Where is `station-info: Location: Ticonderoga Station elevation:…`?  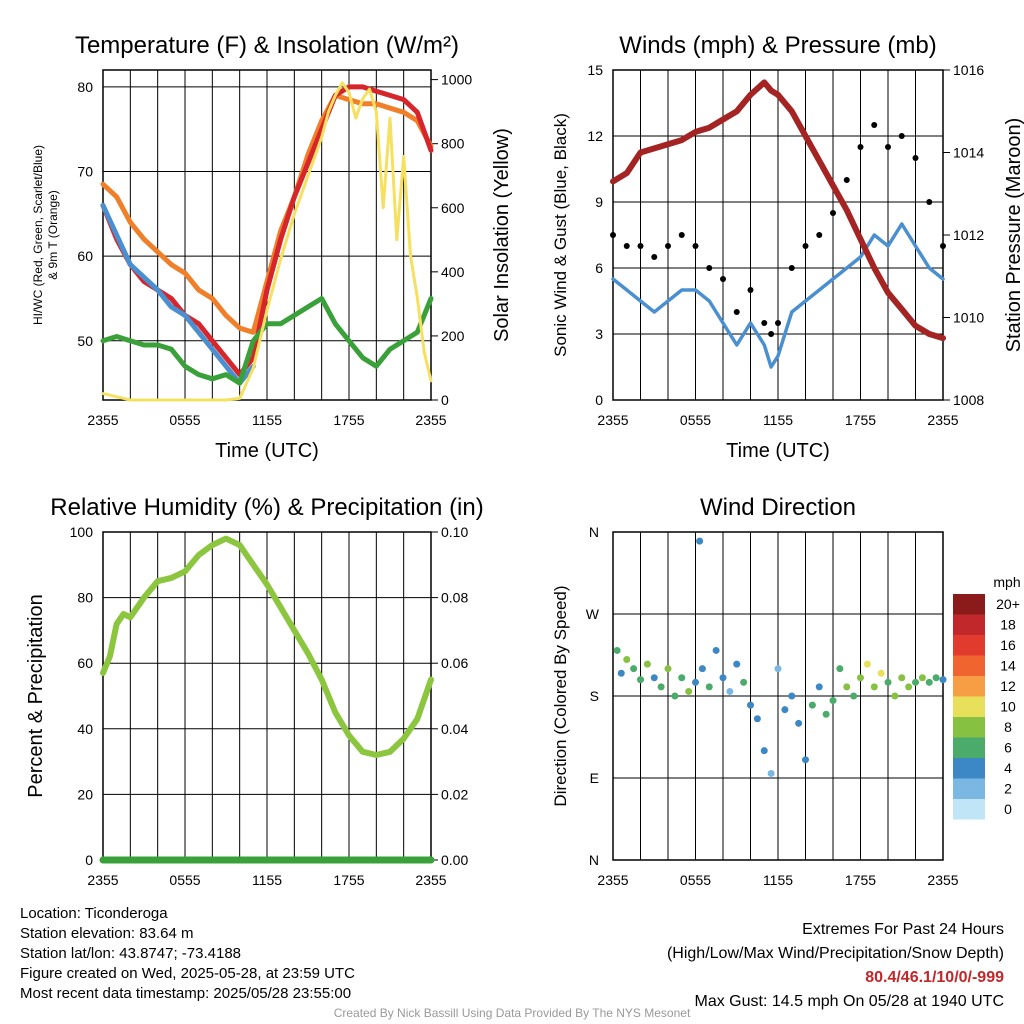
station-info: Location: Ticonderoga Station elevation:… is located at coordinates (187, 954).